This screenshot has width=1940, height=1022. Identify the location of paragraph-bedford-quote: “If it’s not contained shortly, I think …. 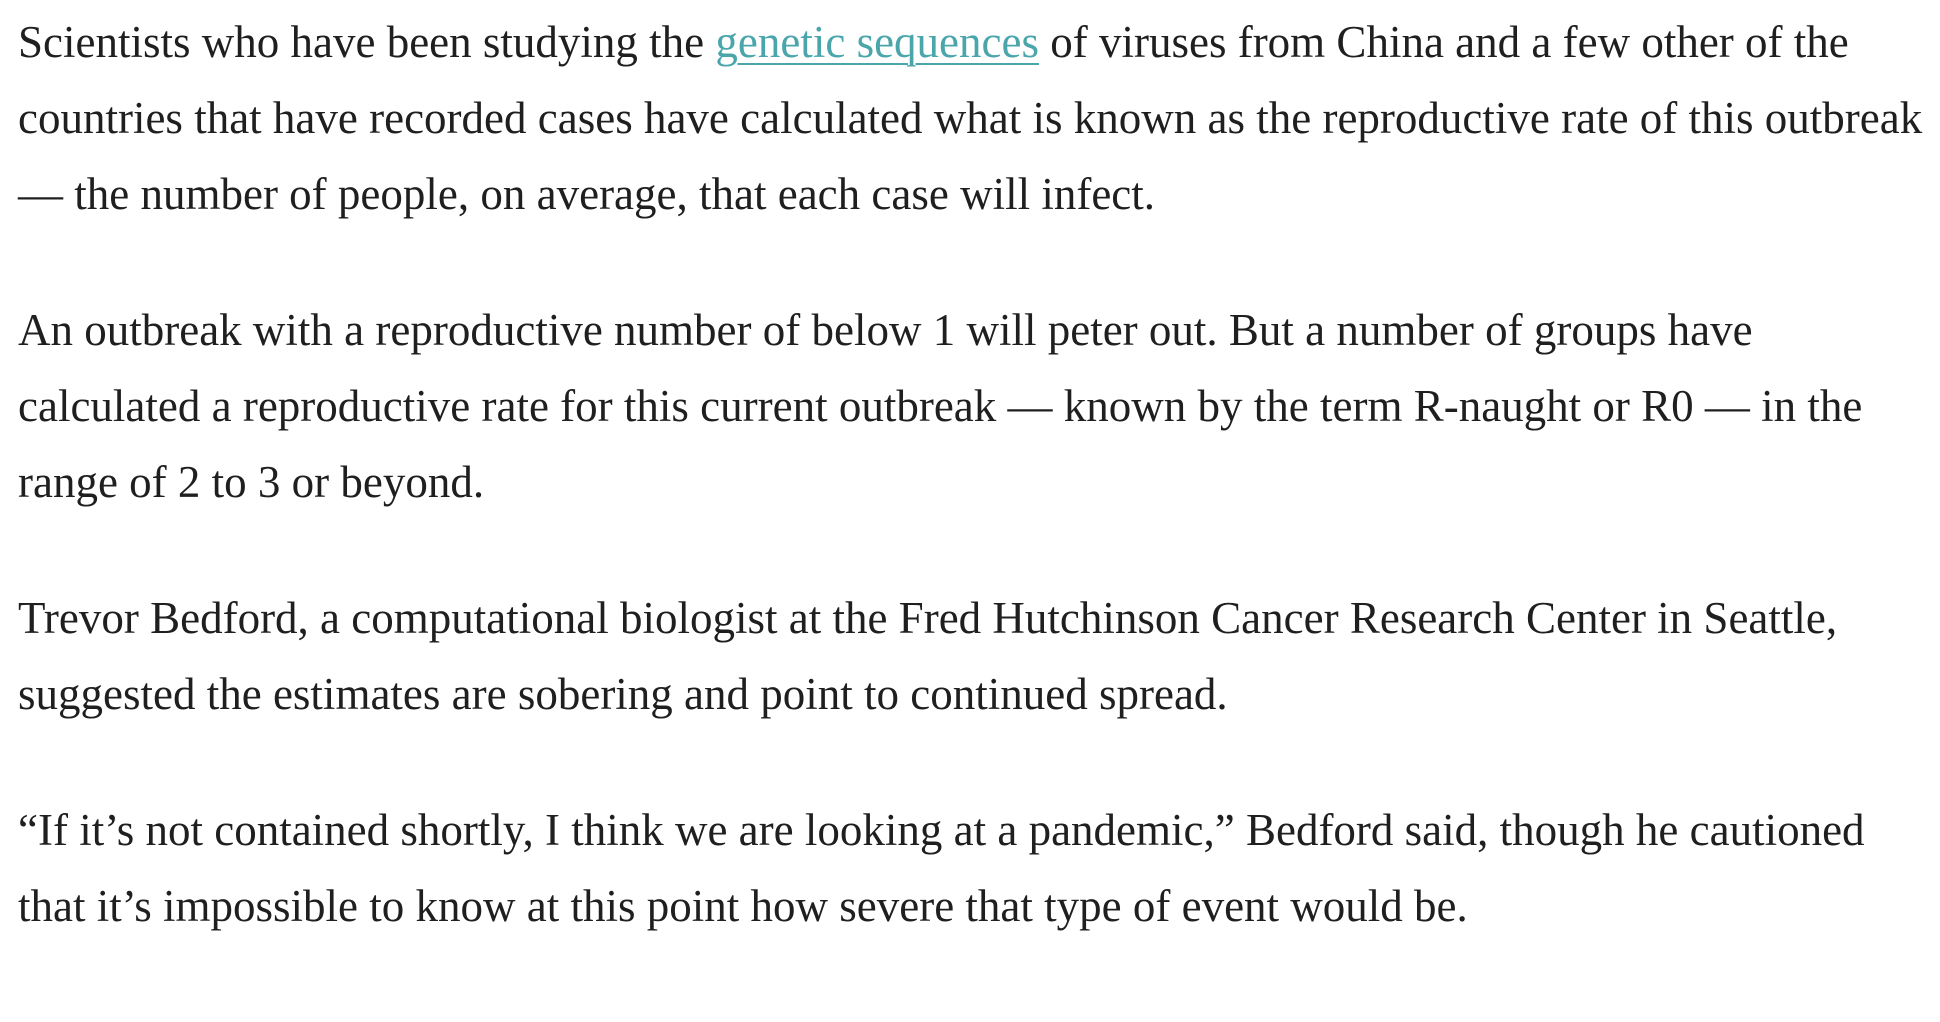
(941, 868).